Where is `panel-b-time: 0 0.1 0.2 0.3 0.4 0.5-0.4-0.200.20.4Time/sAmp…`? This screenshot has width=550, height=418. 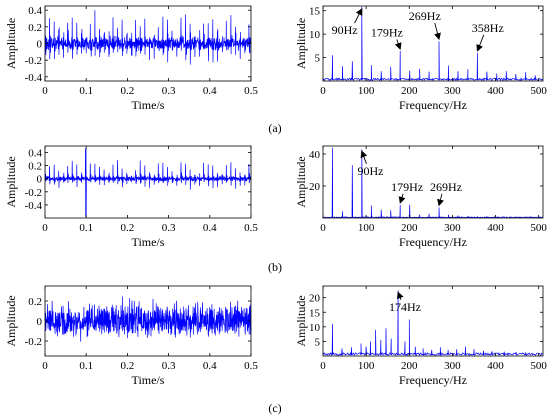
panel-b-time: 0 0.1 0.2 0.3 0.4 0.5-0.4-0.200.20.4Time/sAmp… is located at coordinates (131, 197).